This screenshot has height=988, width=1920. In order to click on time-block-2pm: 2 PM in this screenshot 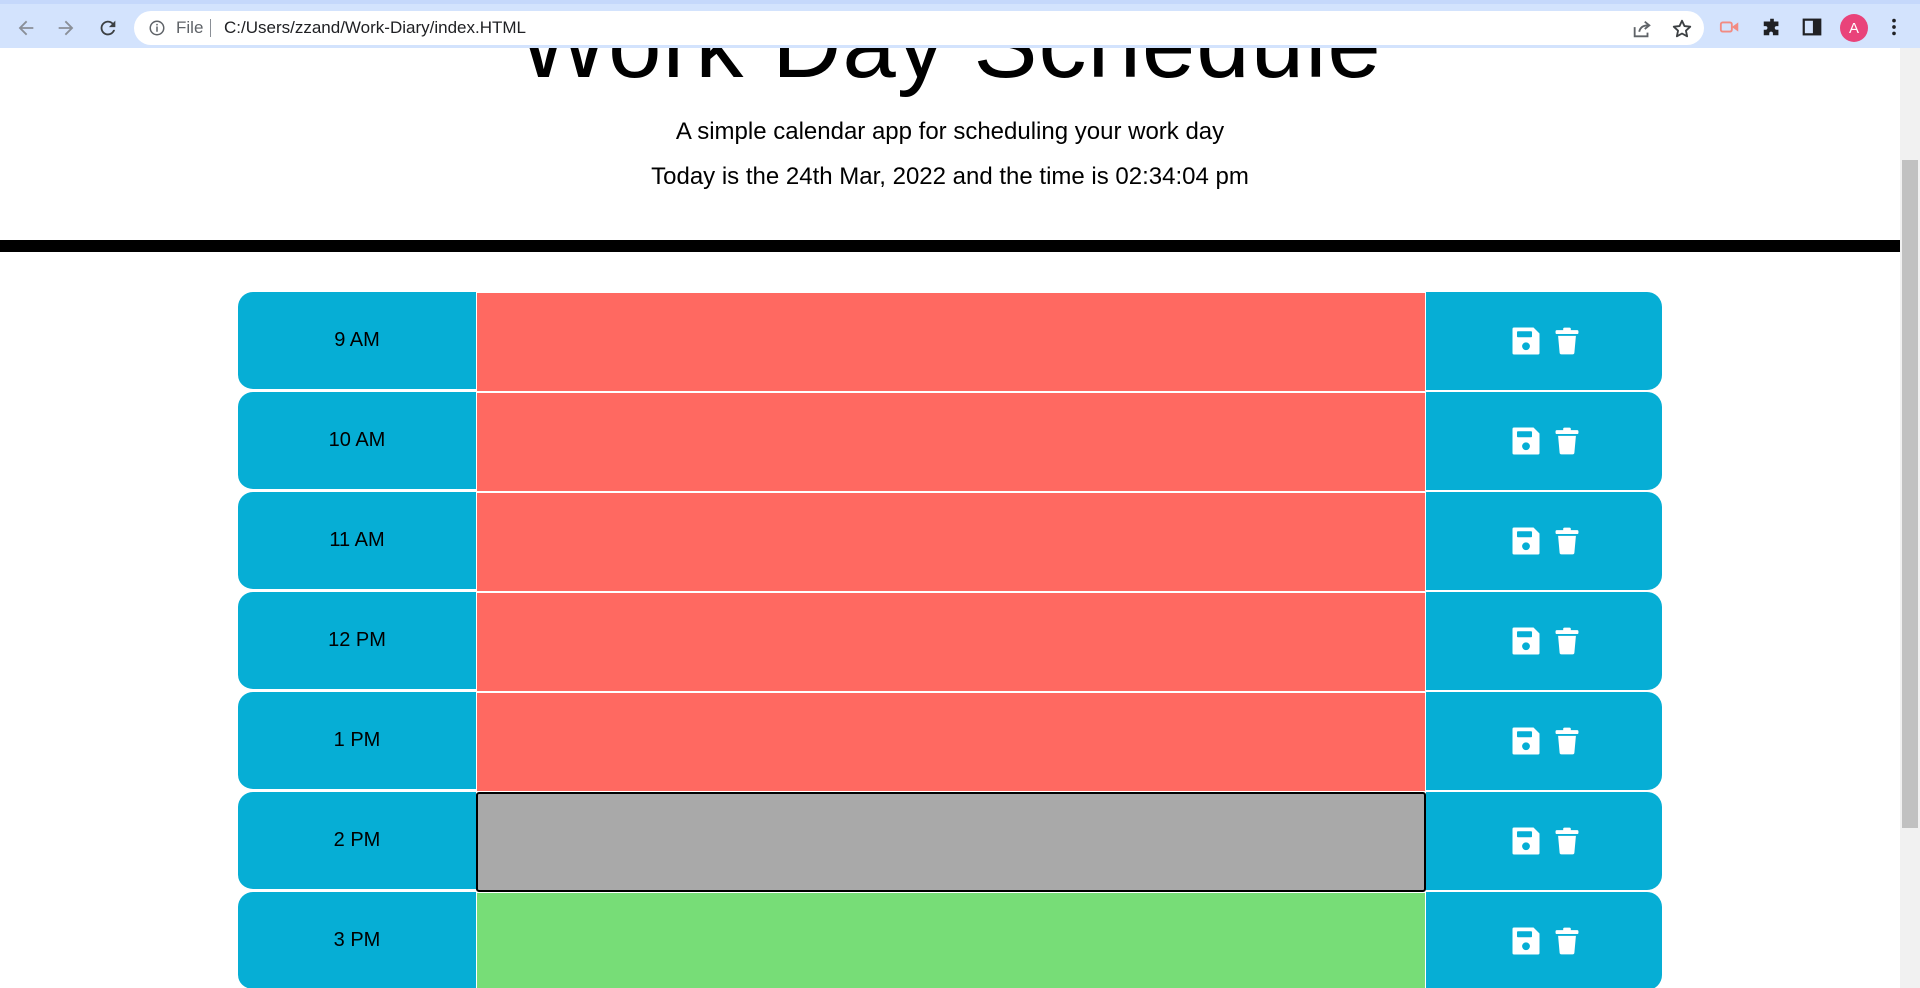, I will do `click(950, 842)`.